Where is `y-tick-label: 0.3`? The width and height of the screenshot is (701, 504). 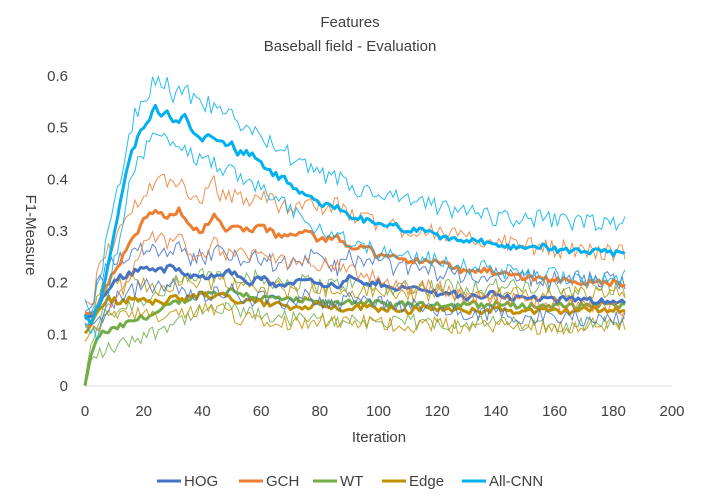
y-tick-label: 0.3 is located at coordinates (57, 231).